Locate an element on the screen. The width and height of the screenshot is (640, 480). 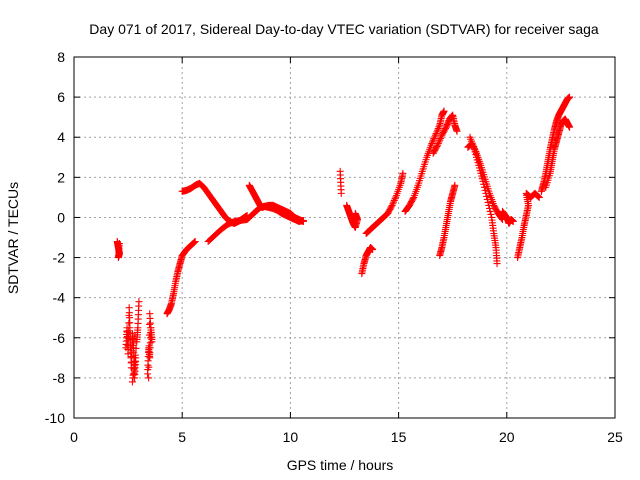
data-series-seg-g is located at coordinates (352, 216).